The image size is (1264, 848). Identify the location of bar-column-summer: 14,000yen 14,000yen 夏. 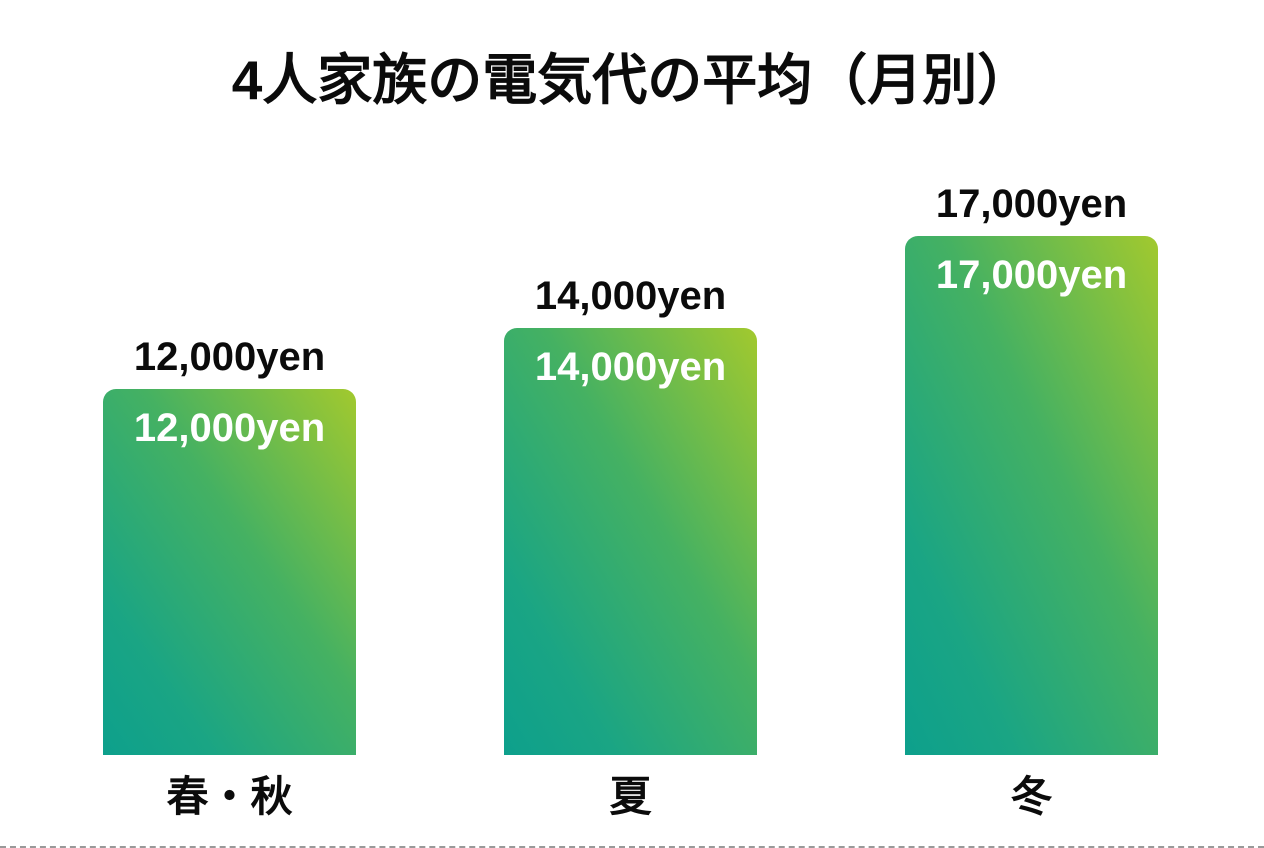
(630, 546).